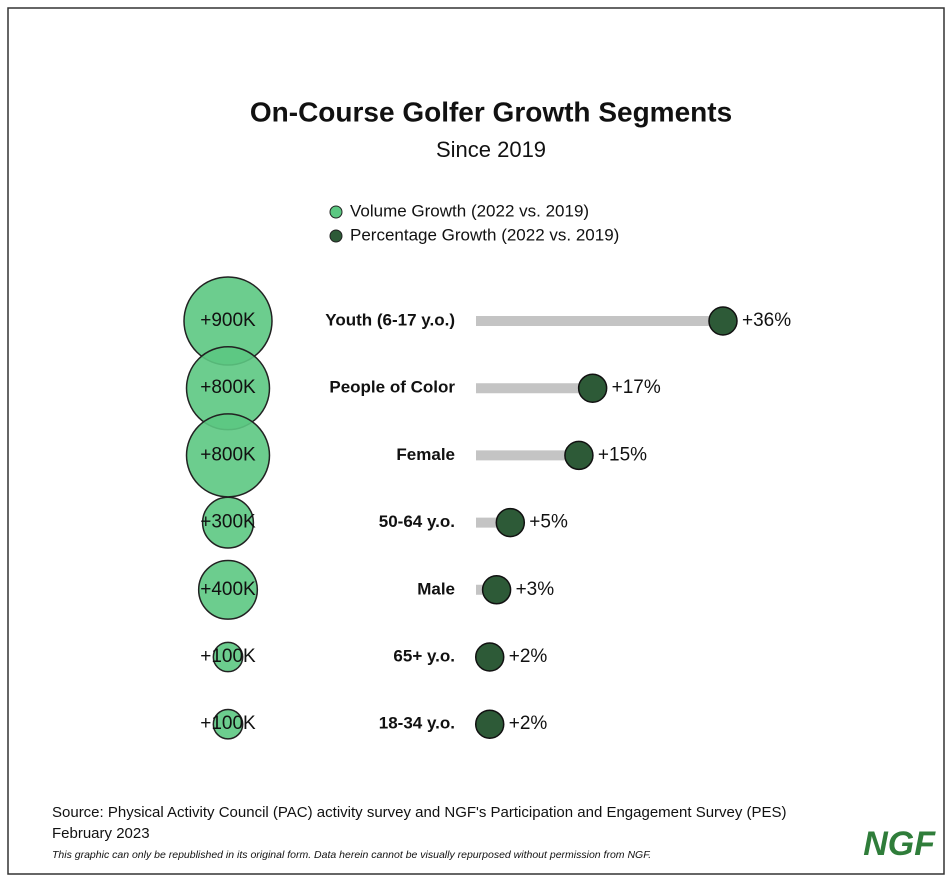  I want to click on category-label: Female, so click(425, 454).